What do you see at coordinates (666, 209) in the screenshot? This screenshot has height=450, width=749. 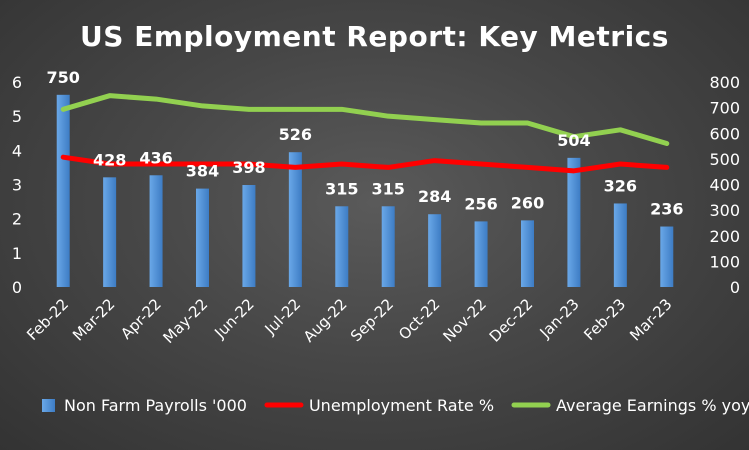 I see `data-label: 236` at bounding box center [666, 209].